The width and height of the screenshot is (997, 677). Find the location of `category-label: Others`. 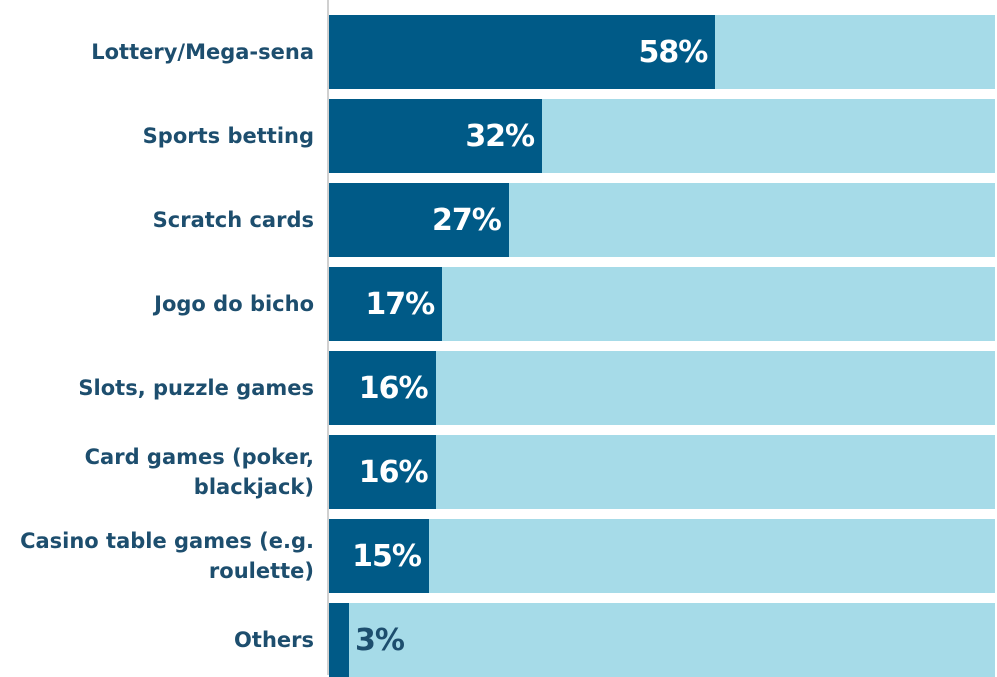

category-label: Others is located at coordinates (274, 640).